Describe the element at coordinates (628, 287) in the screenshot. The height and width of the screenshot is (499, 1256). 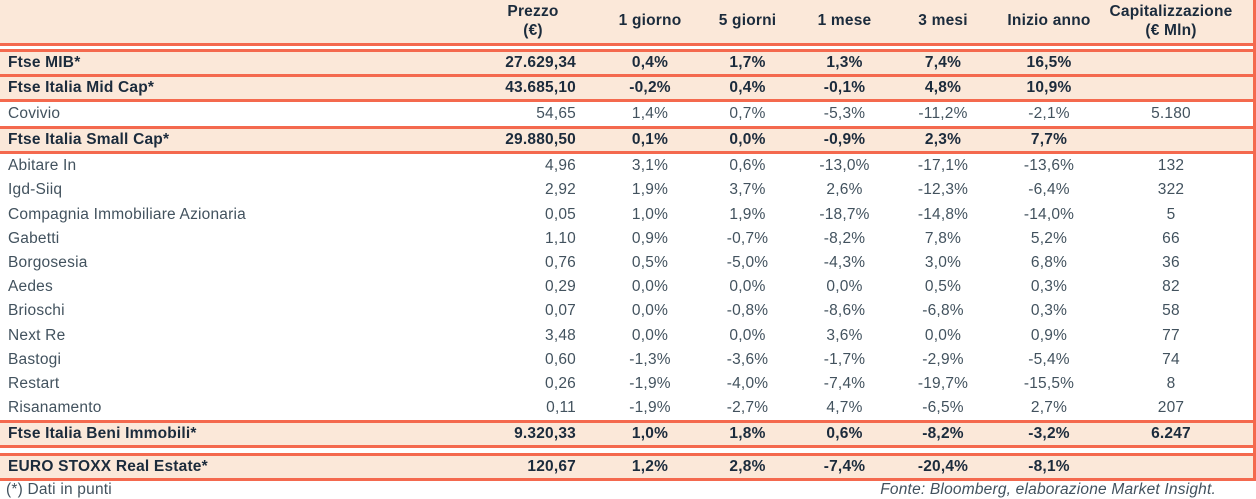
I see `table-row-aedes: Aedes 0,29 0,0% 0,0% 0,0% 0,5% 0,3% 82` at that location.